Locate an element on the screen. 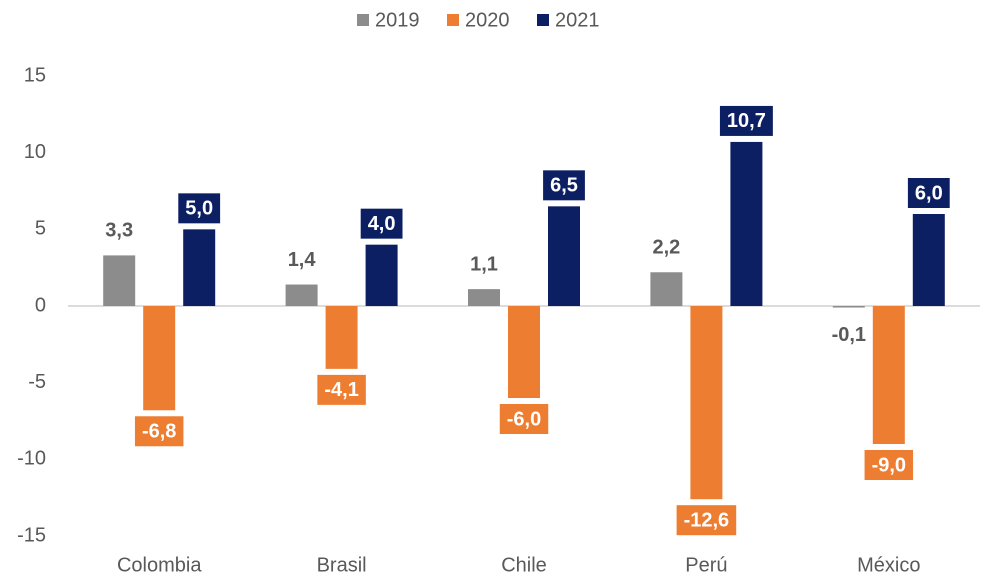 The image size is (984, 585). legend-label: 2021 is located at coordinates (577, 20).